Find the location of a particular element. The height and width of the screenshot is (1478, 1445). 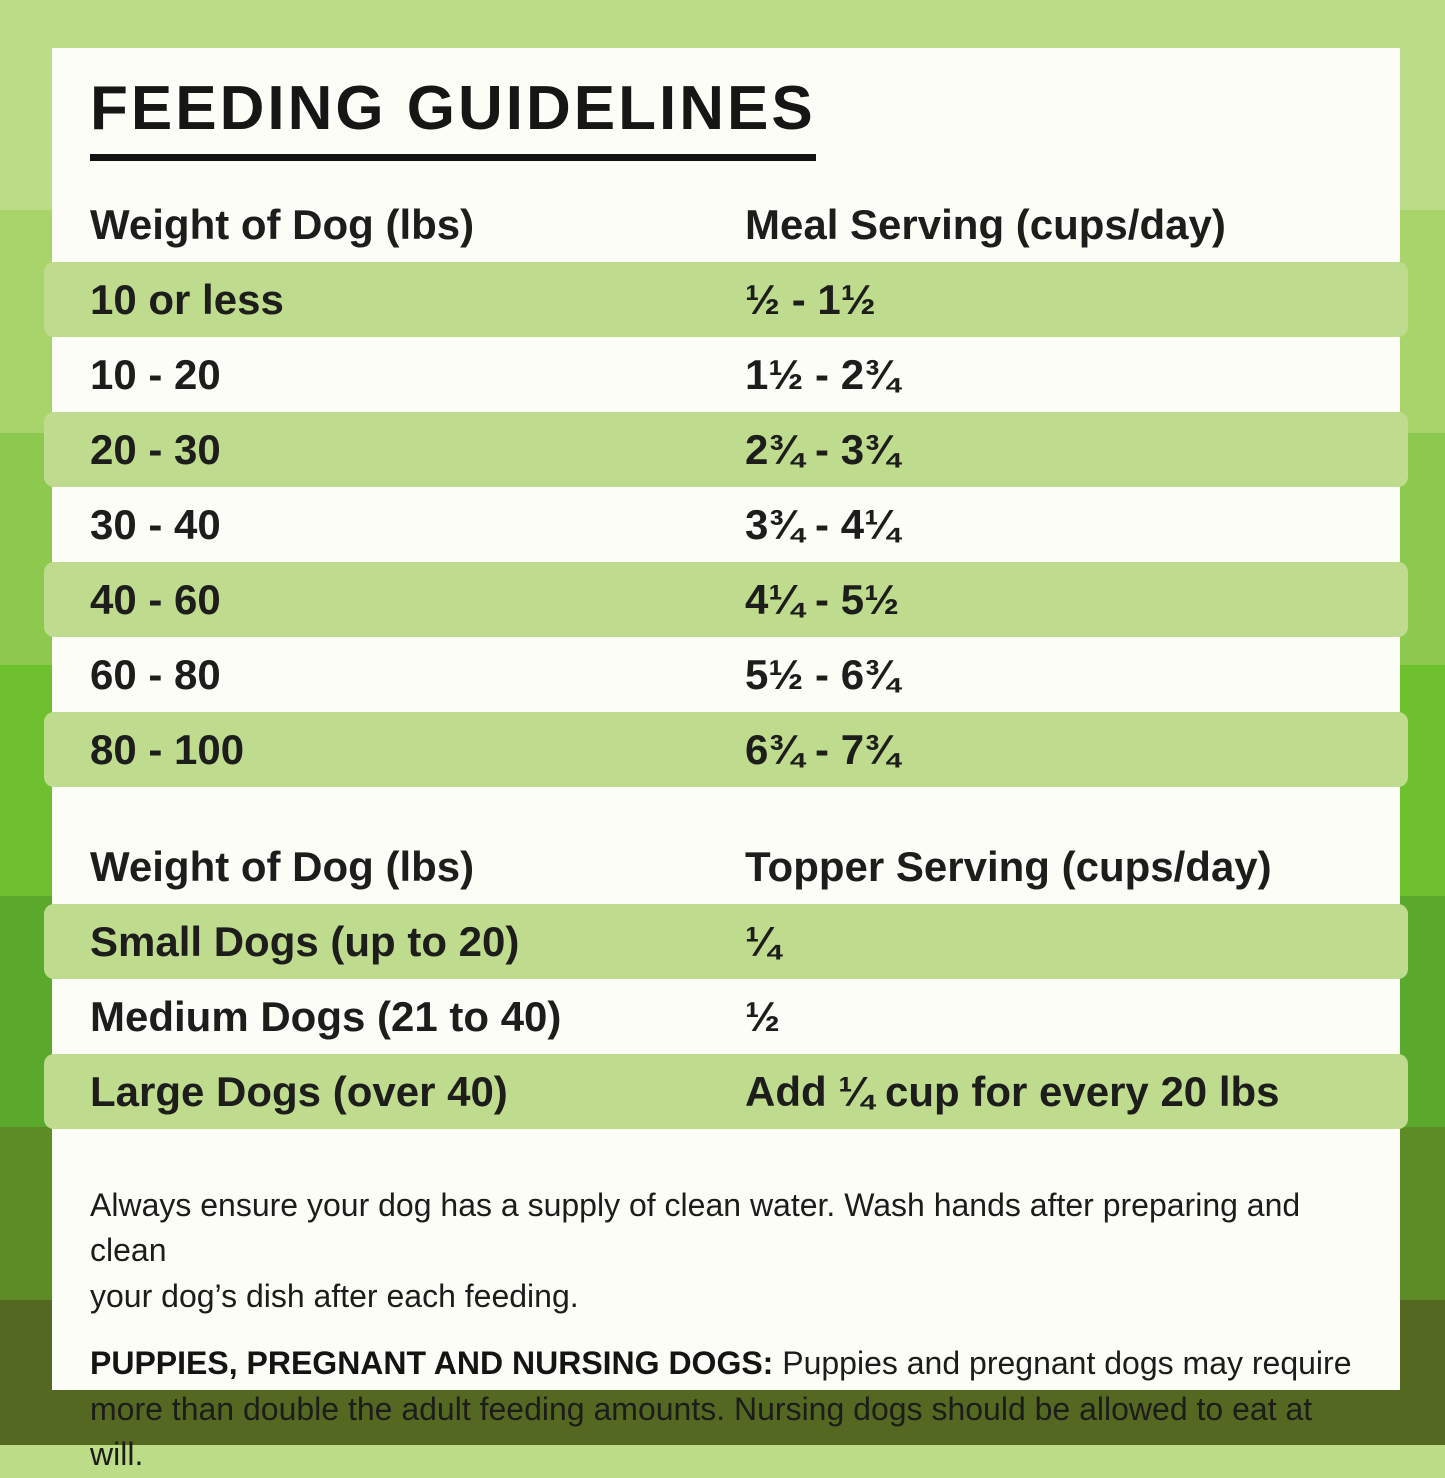

table-row: 30 - 40 3¾ - 4¼ is located at coordinates (726, 524).